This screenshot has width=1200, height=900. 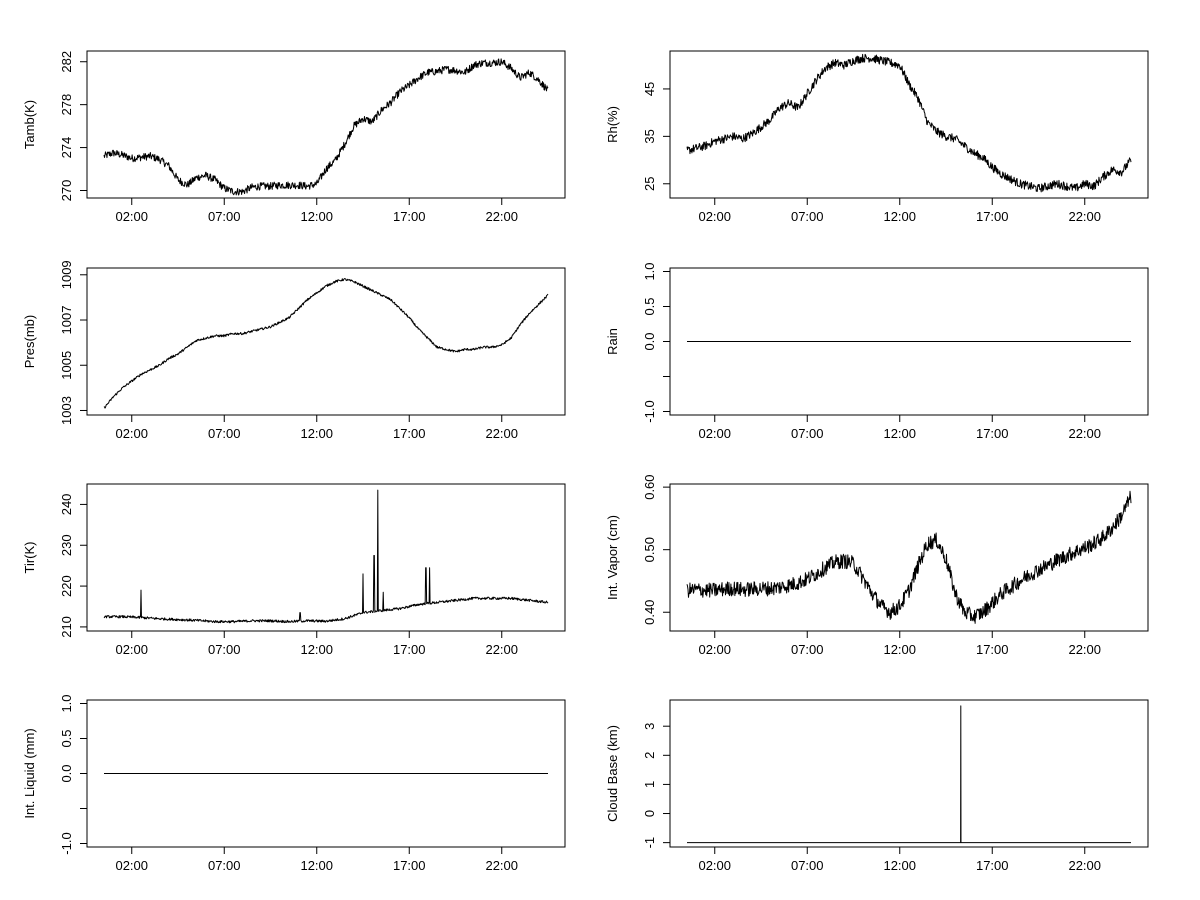 What do you see at coordinates (29, 124) in the screenshot?
I see `y-axis-label: Tamb(K)` at bounding box center [29, 124].